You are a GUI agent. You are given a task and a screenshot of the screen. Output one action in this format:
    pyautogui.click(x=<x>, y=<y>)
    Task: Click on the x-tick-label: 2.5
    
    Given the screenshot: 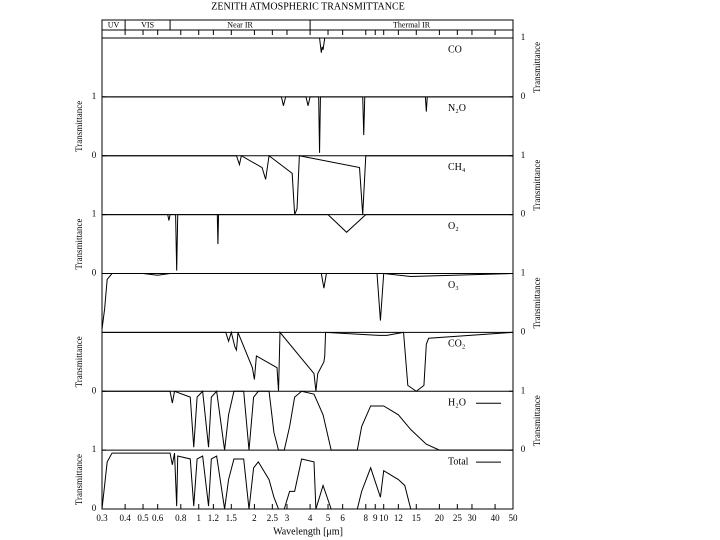 What is the action you would take?
    pyautogui.click(x=273, y=518)
    